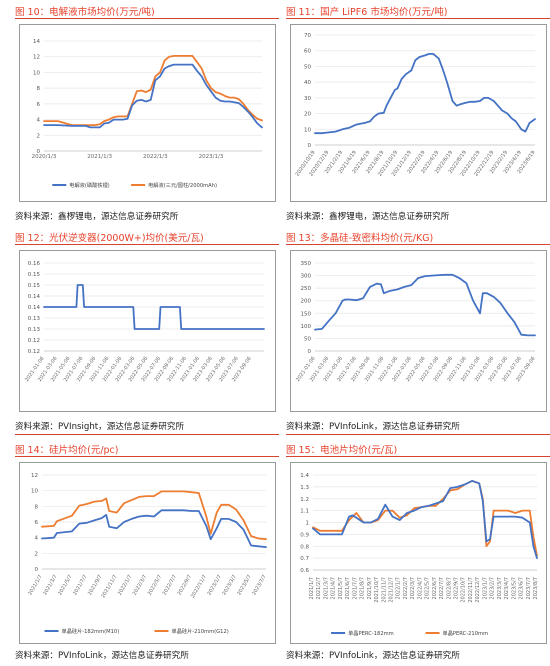 Image resolution: width=550 pixels, height=666 pixels. I want to click on y-tick-label: 0.9, so click(304, 535).